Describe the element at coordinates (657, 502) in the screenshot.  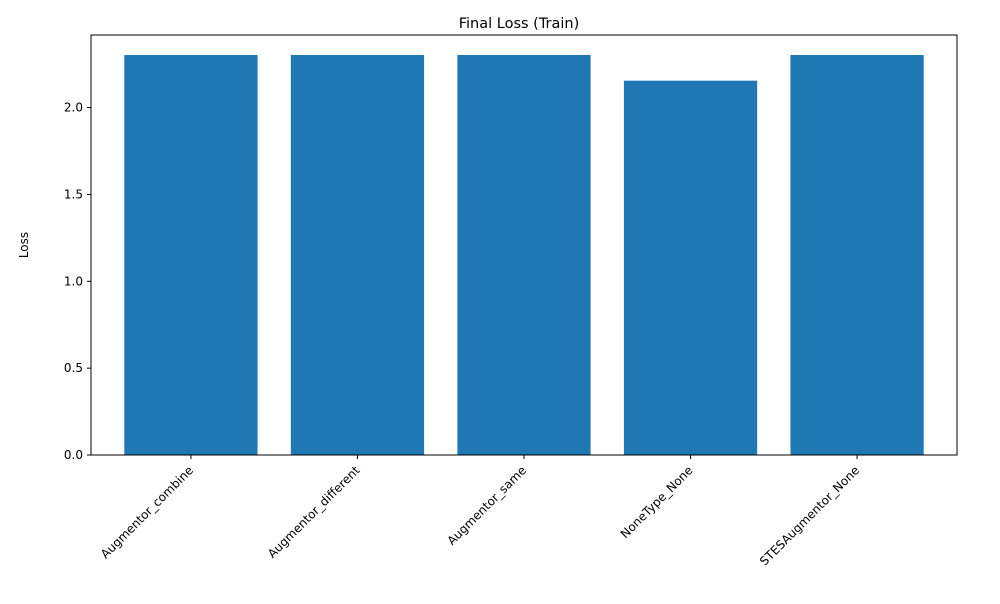
I see `x-tick-label: NoneType_None` at that location.